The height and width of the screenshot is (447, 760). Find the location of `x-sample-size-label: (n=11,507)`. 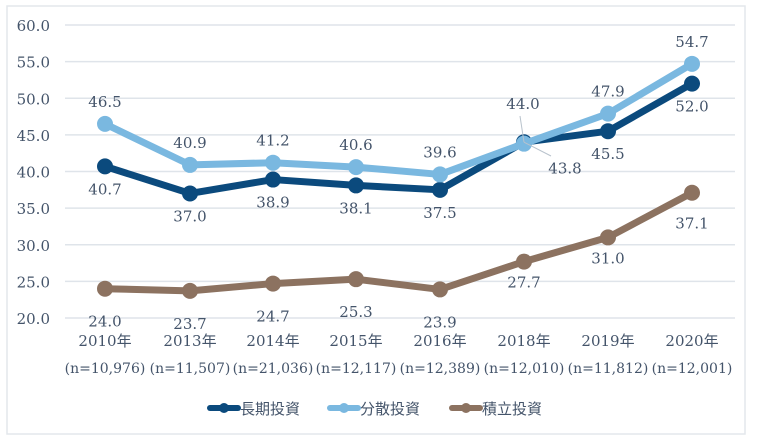

x-sample-size-label: (n=11,507) is located at coordinates (190, 369).